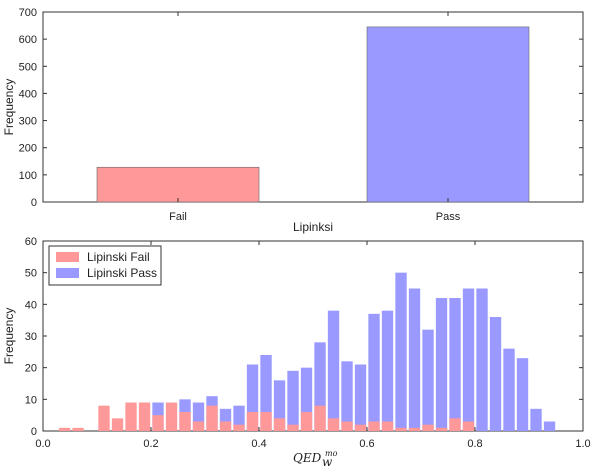 The width and height of the screenshot is (600, 474). Describe the element at coordinates (178, 184) in the screenshot. I see `bar-fail` at that location.